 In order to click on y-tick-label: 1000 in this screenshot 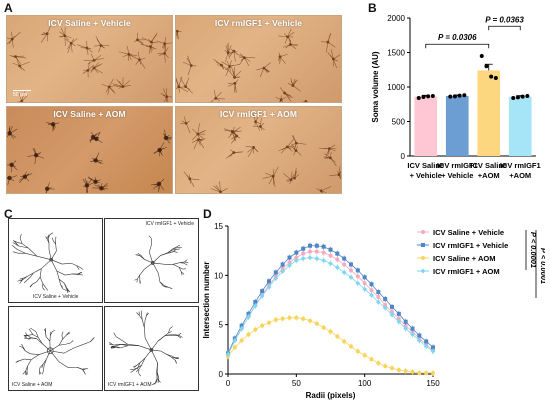, I will do `click(396, 87)`.